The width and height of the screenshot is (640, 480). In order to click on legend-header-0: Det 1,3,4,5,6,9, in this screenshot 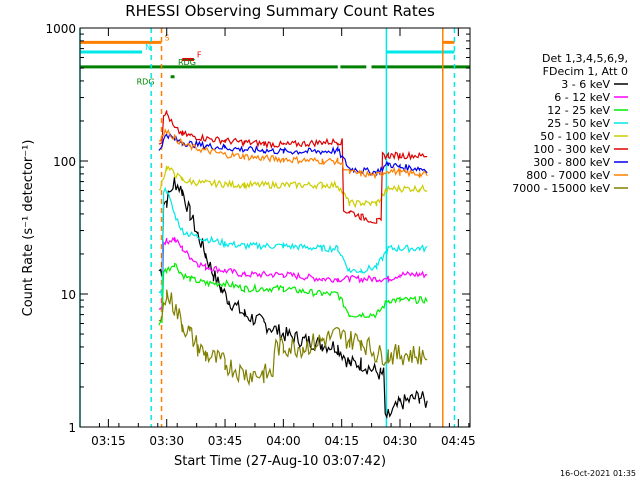, I will do `click(585, 58)`.